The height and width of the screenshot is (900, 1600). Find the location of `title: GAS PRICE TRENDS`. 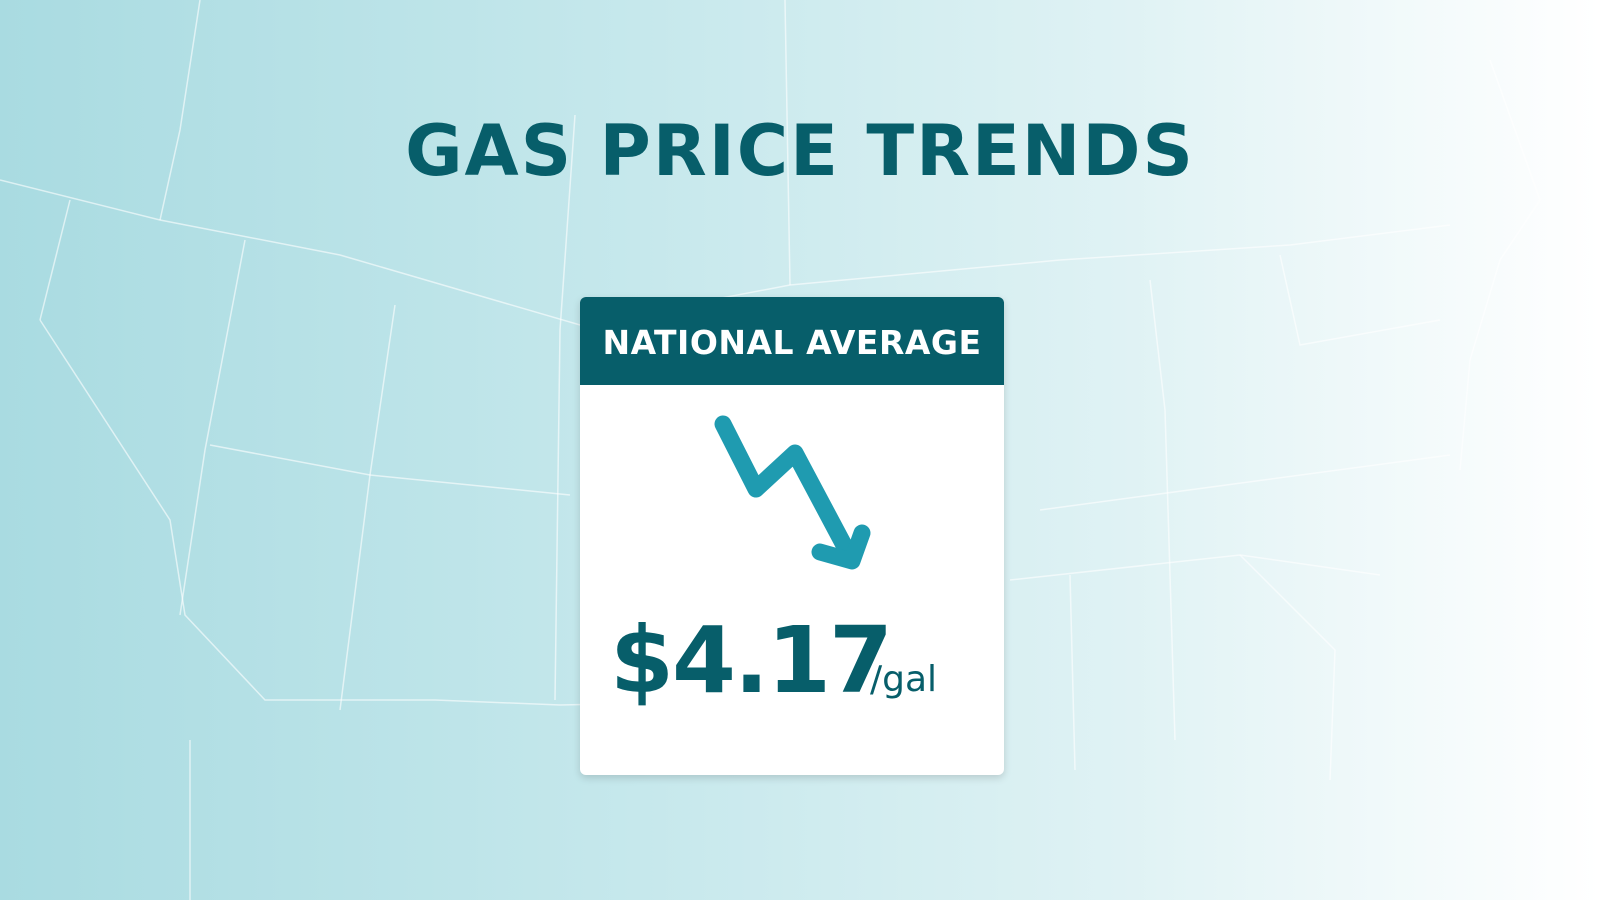

title: GAS PRICE TRENDS is located at coordinates (800, 151).